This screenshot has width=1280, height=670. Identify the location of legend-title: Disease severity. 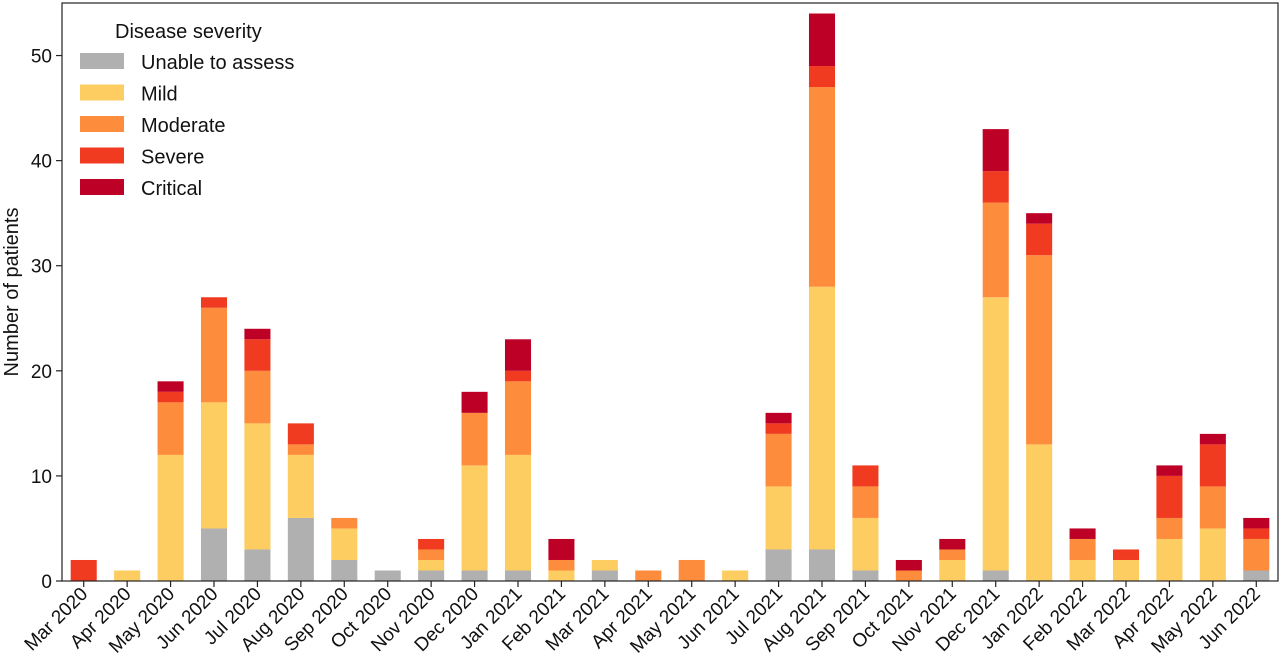
(188, 32).